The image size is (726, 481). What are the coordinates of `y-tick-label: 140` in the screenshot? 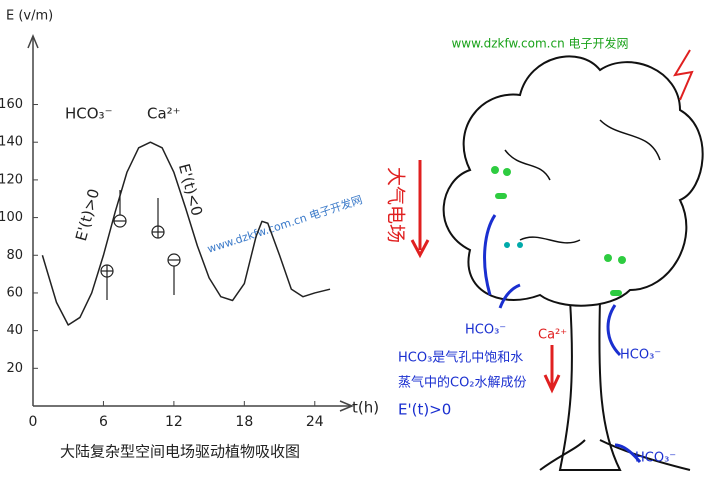 It's located at (11, 142).